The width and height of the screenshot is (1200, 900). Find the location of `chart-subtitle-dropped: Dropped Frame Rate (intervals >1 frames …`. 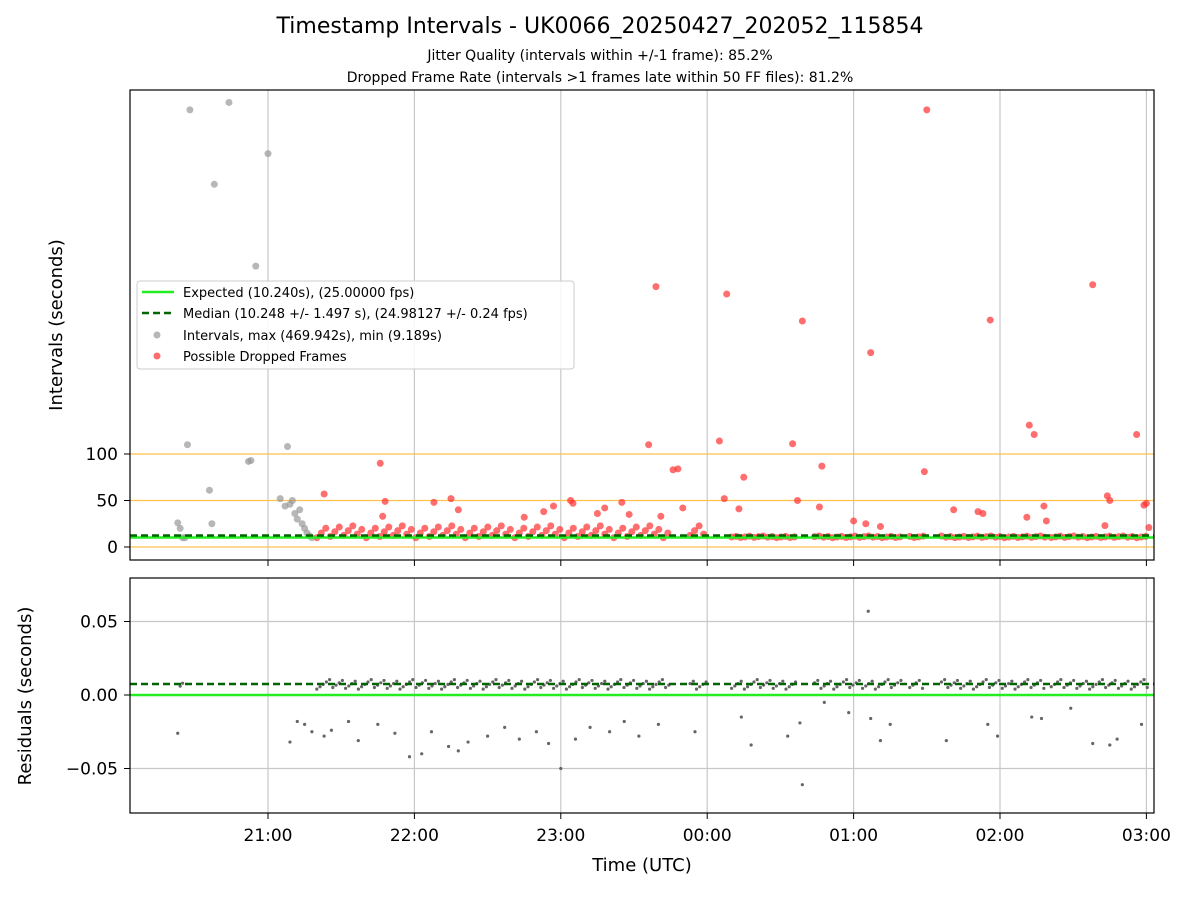

chart-subtitle-dropped: Dropped Frame Rate (intervals >1 frames … is located at coordinates (600, 78).